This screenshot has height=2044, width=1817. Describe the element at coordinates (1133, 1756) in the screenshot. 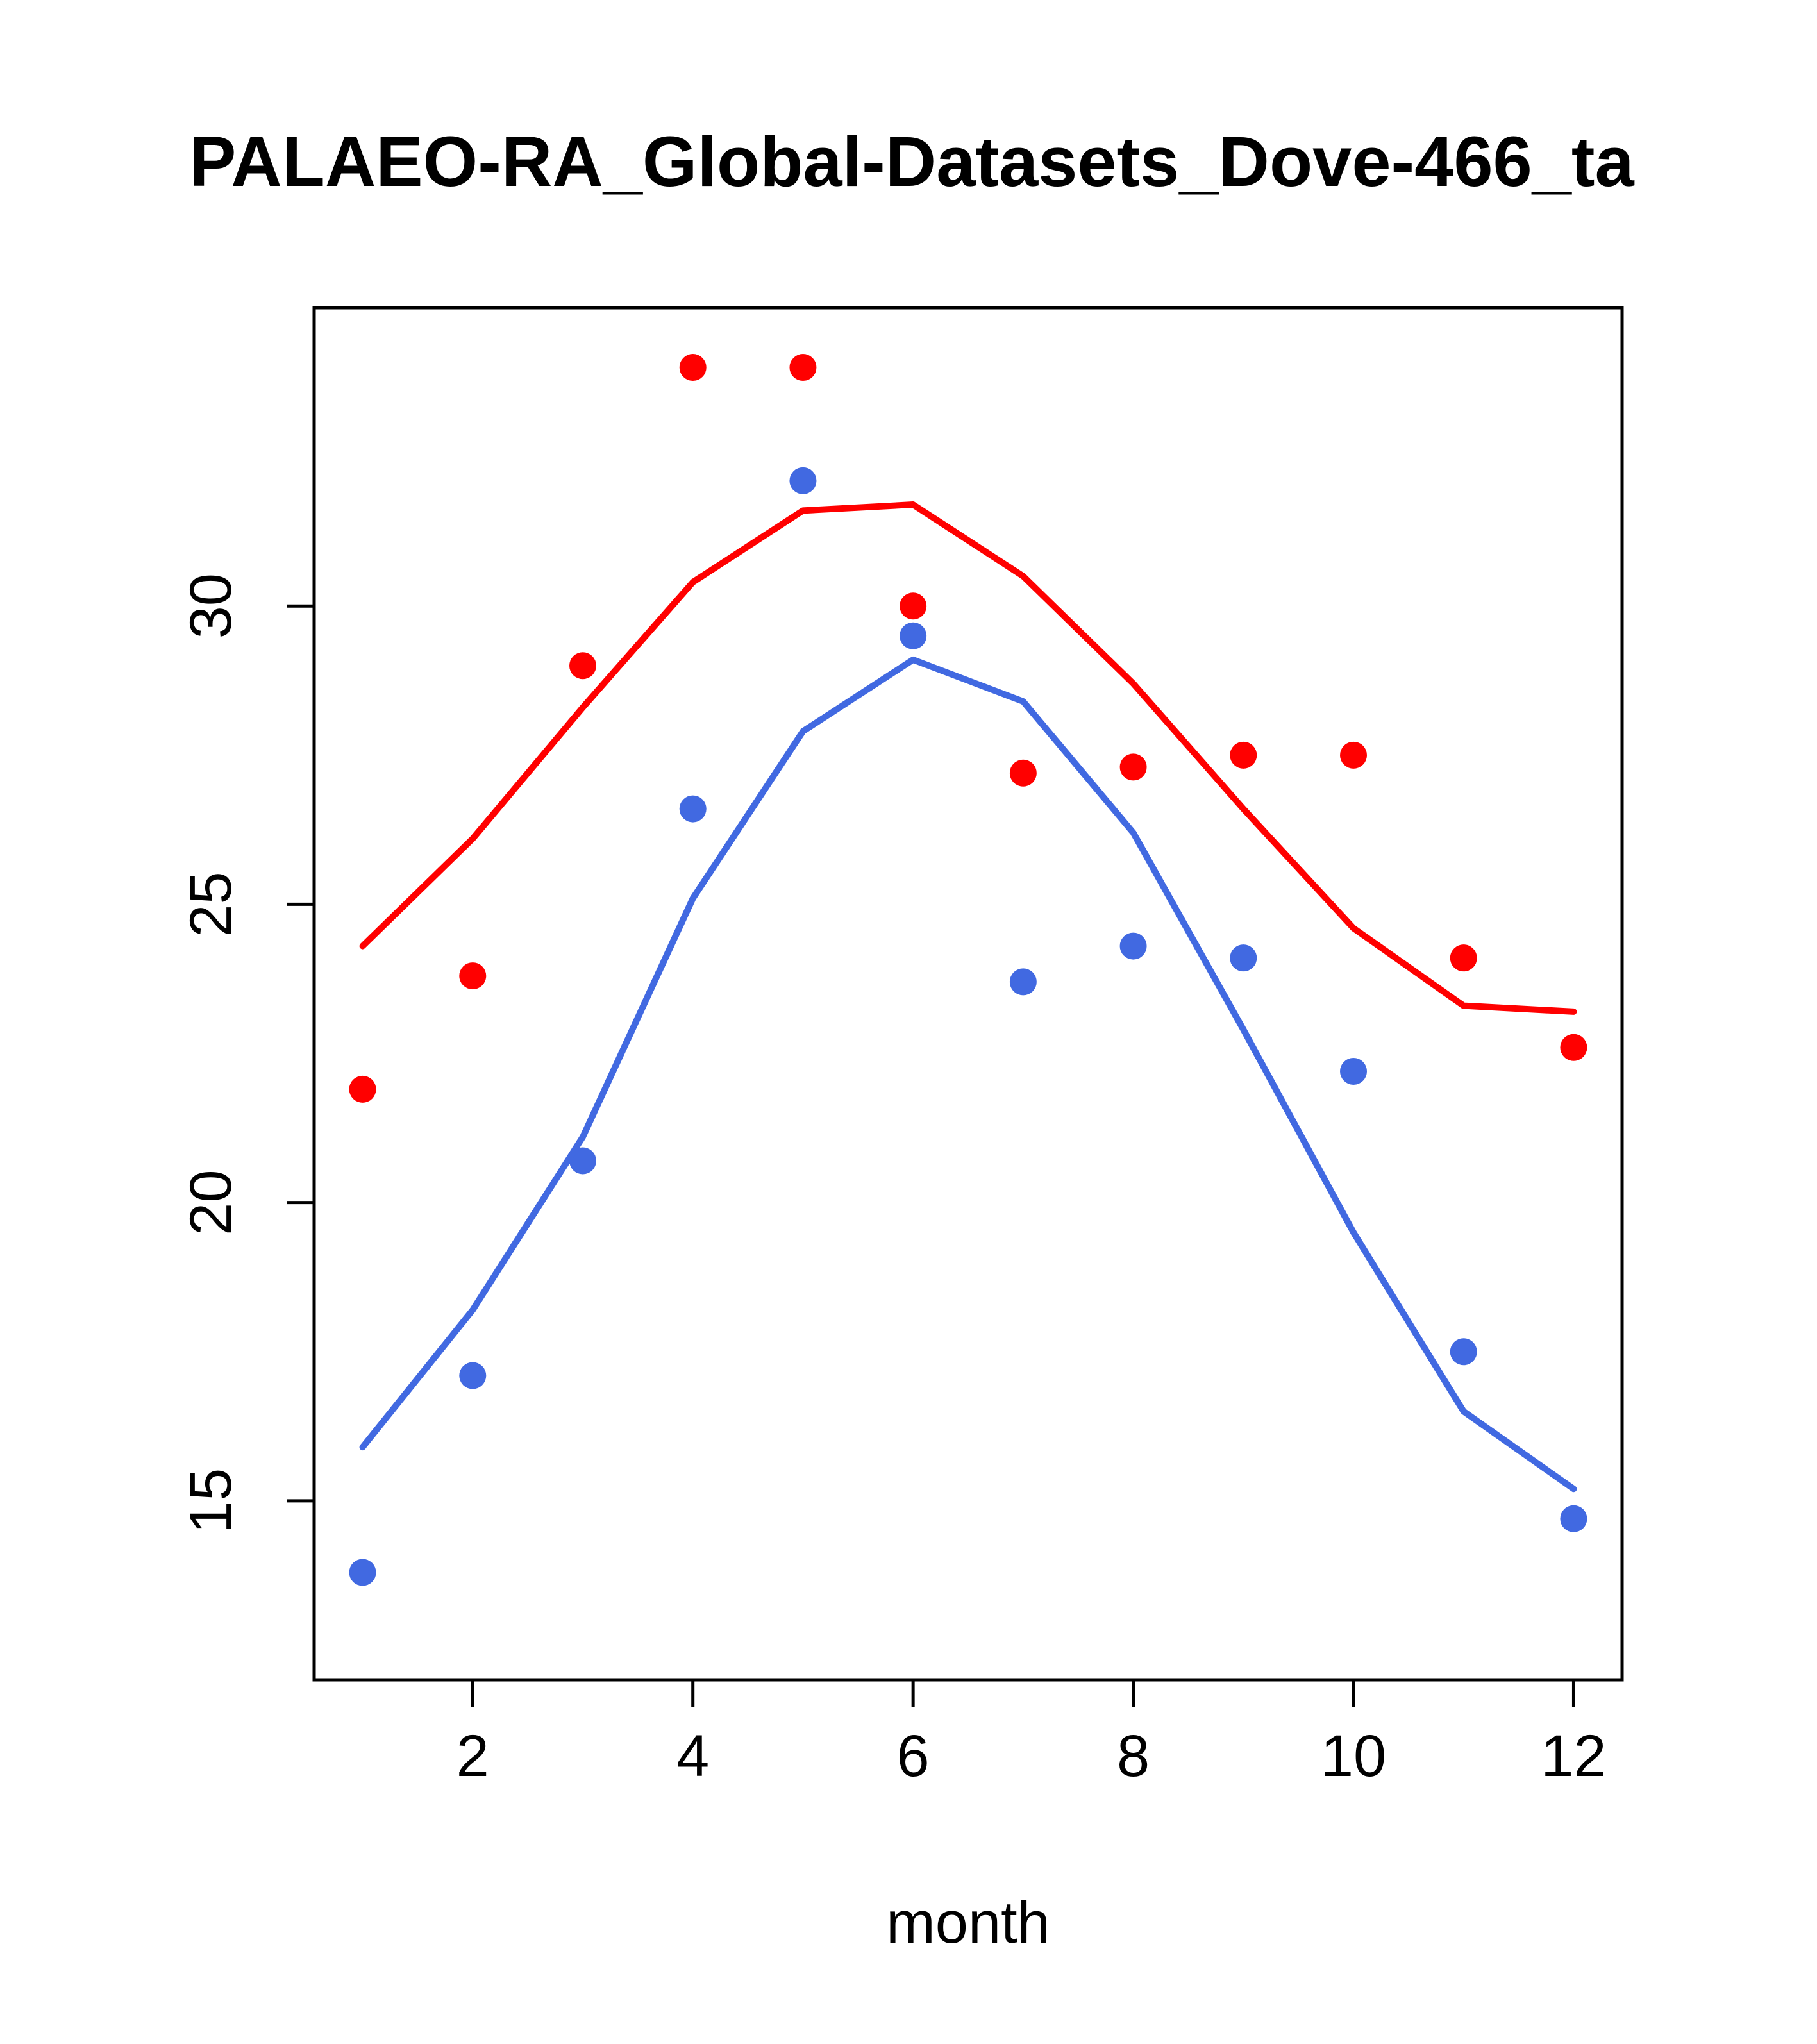

I see `x-tick-label: 8` at that location.